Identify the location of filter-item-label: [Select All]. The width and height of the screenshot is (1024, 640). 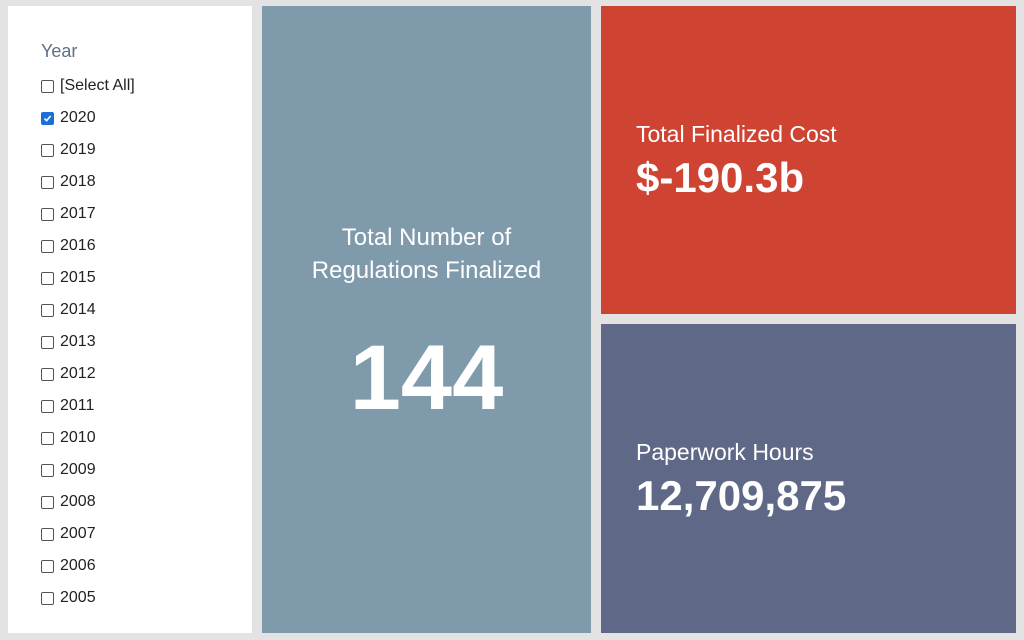
(97, 85).